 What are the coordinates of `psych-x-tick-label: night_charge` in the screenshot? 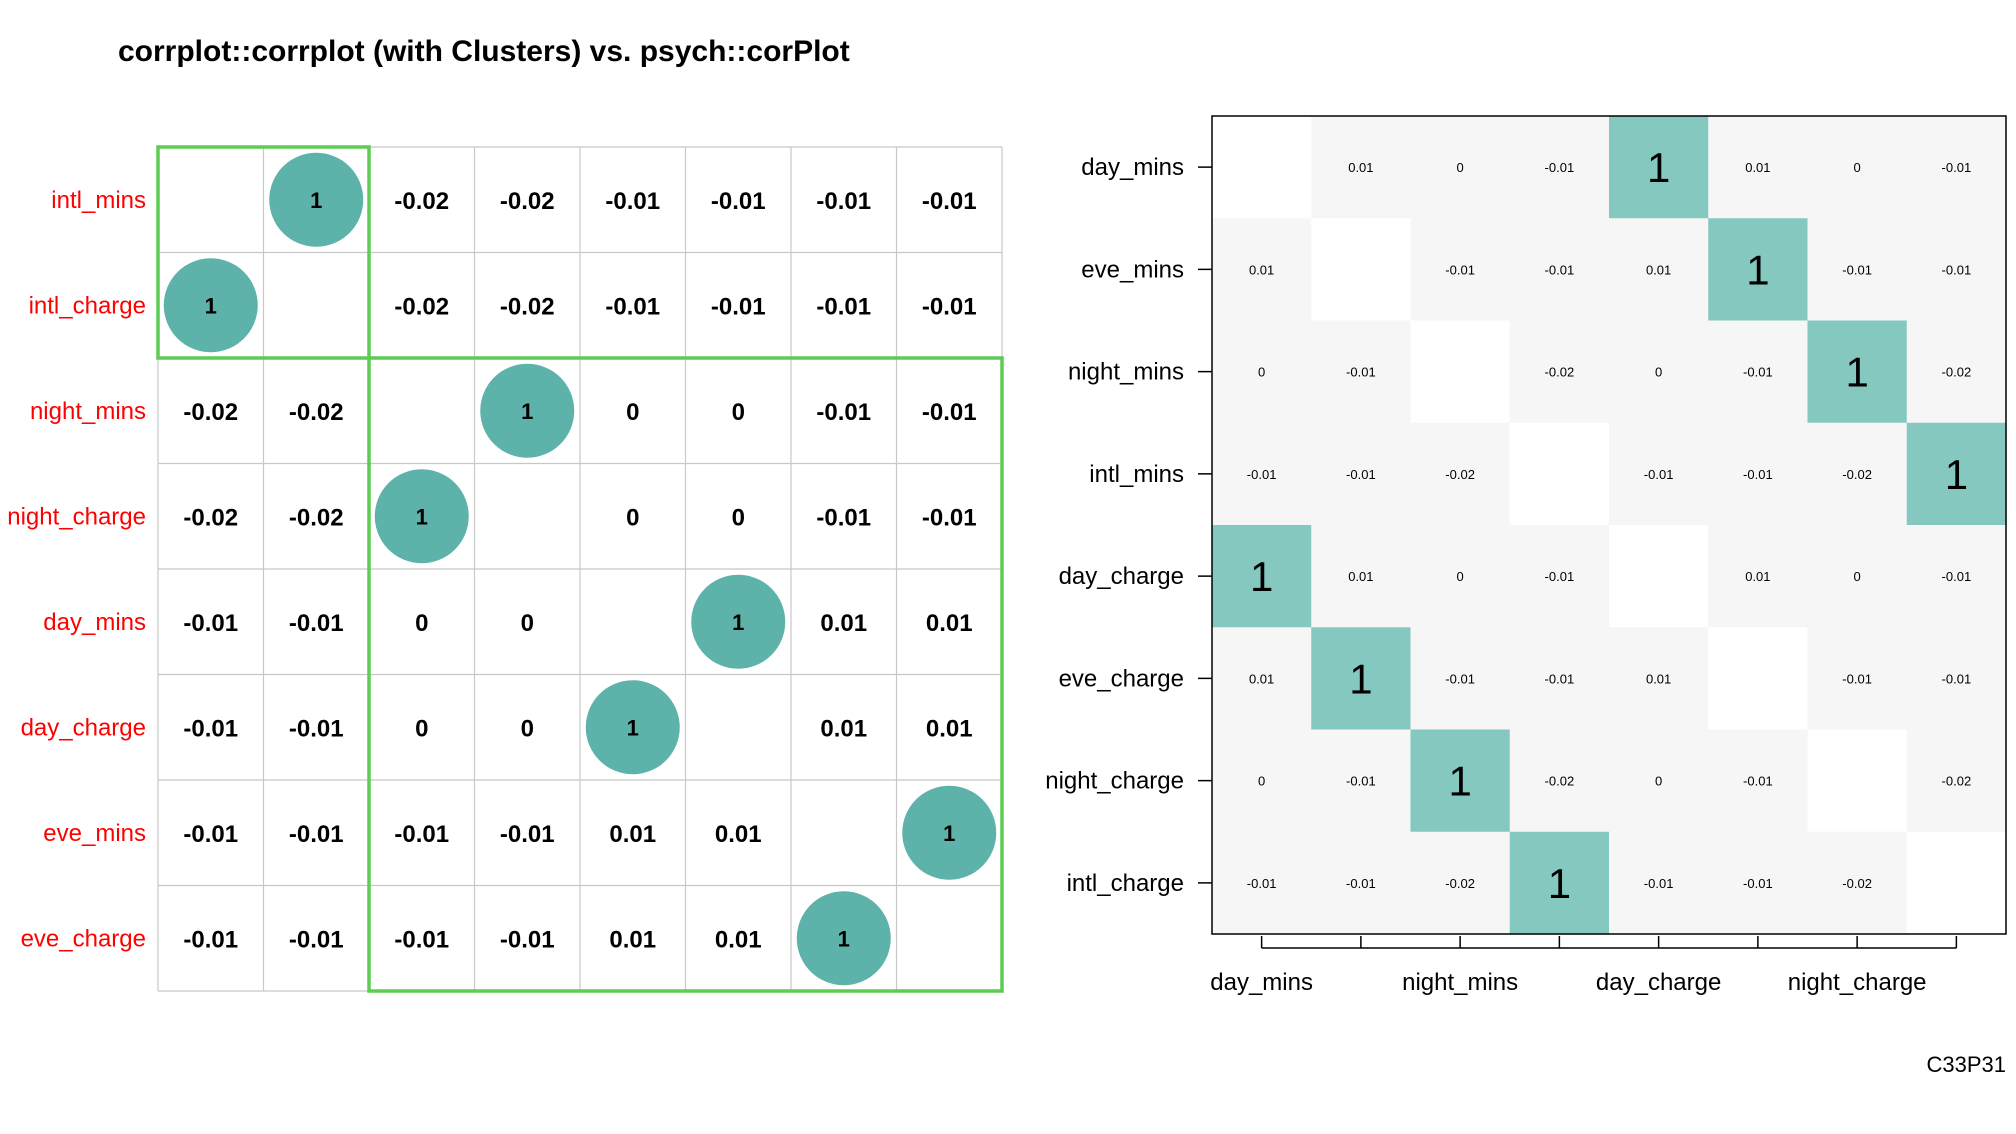 It's located at (1857, 982).